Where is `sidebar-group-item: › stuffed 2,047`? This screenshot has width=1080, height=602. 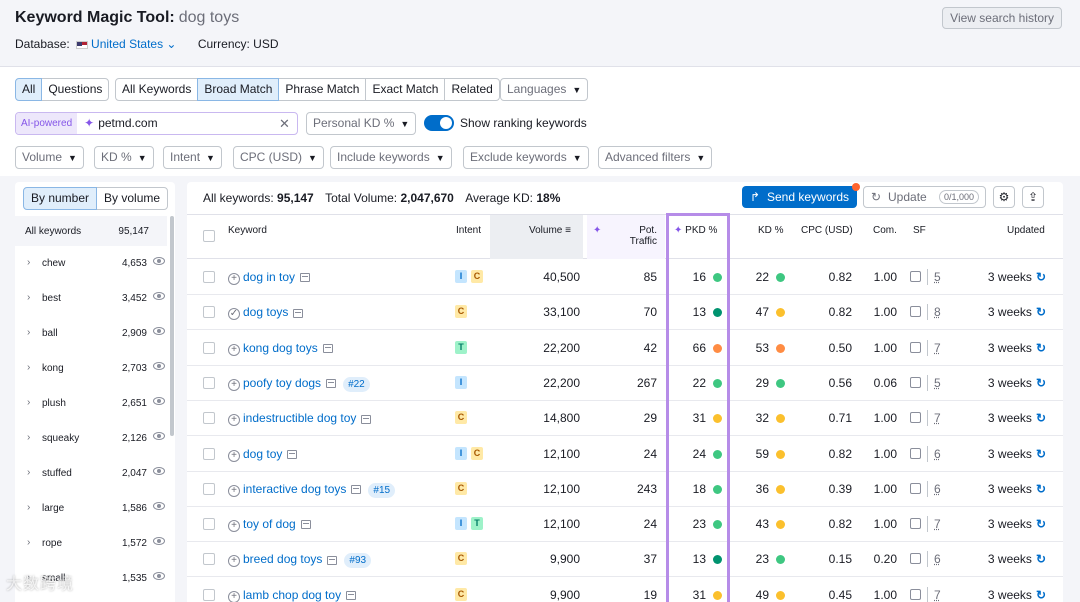
sidebar-group-item: › stuffed 2,047 is located at coordinates (91, 473).